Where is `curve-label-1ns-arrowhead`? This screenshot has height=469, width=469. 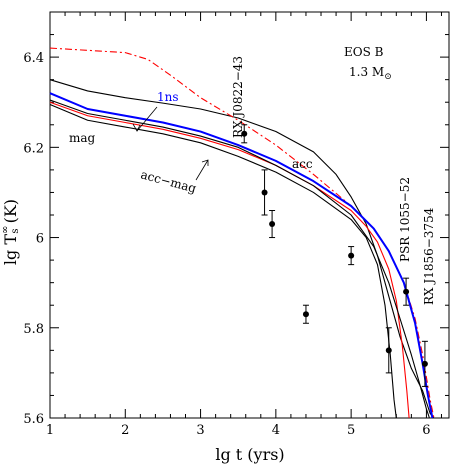
curve-label-1ns-arrowhead is located at coordinates (136, 127).